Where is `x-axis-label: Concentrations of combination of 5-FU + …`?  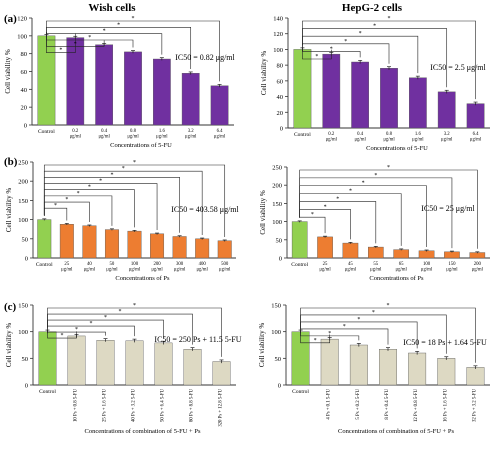 x-axis-label: Concentrations of combination of 5-FU + … is located at coordinates (143, 431).